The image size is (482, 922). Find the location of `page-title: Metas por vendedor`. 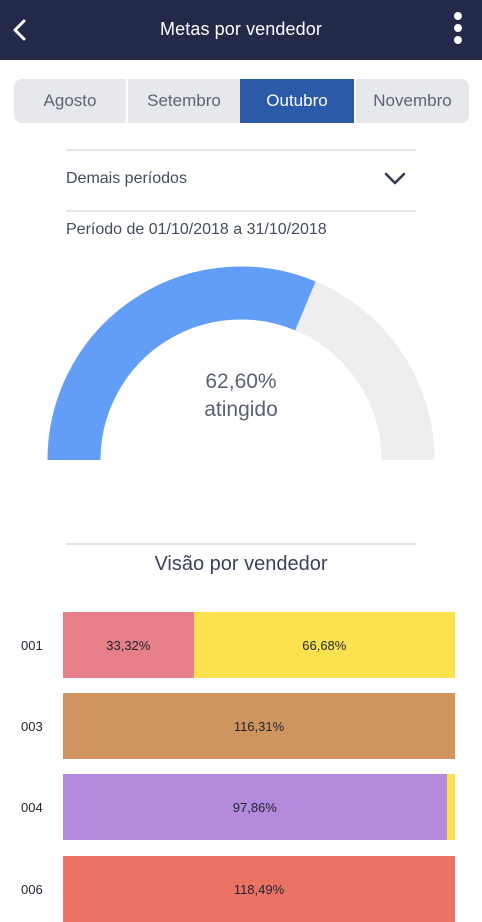

page-title: Metas por vendedor is located at coordinates (241, 29).